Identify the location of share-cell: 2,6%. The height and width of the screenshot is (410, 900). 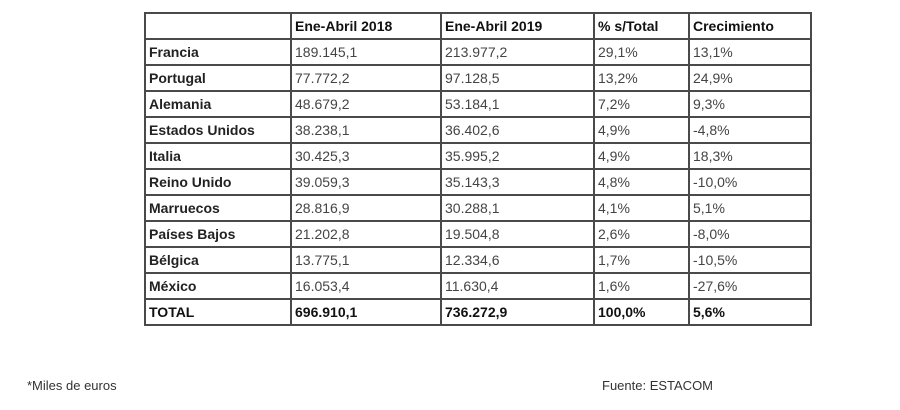
(641, 234).